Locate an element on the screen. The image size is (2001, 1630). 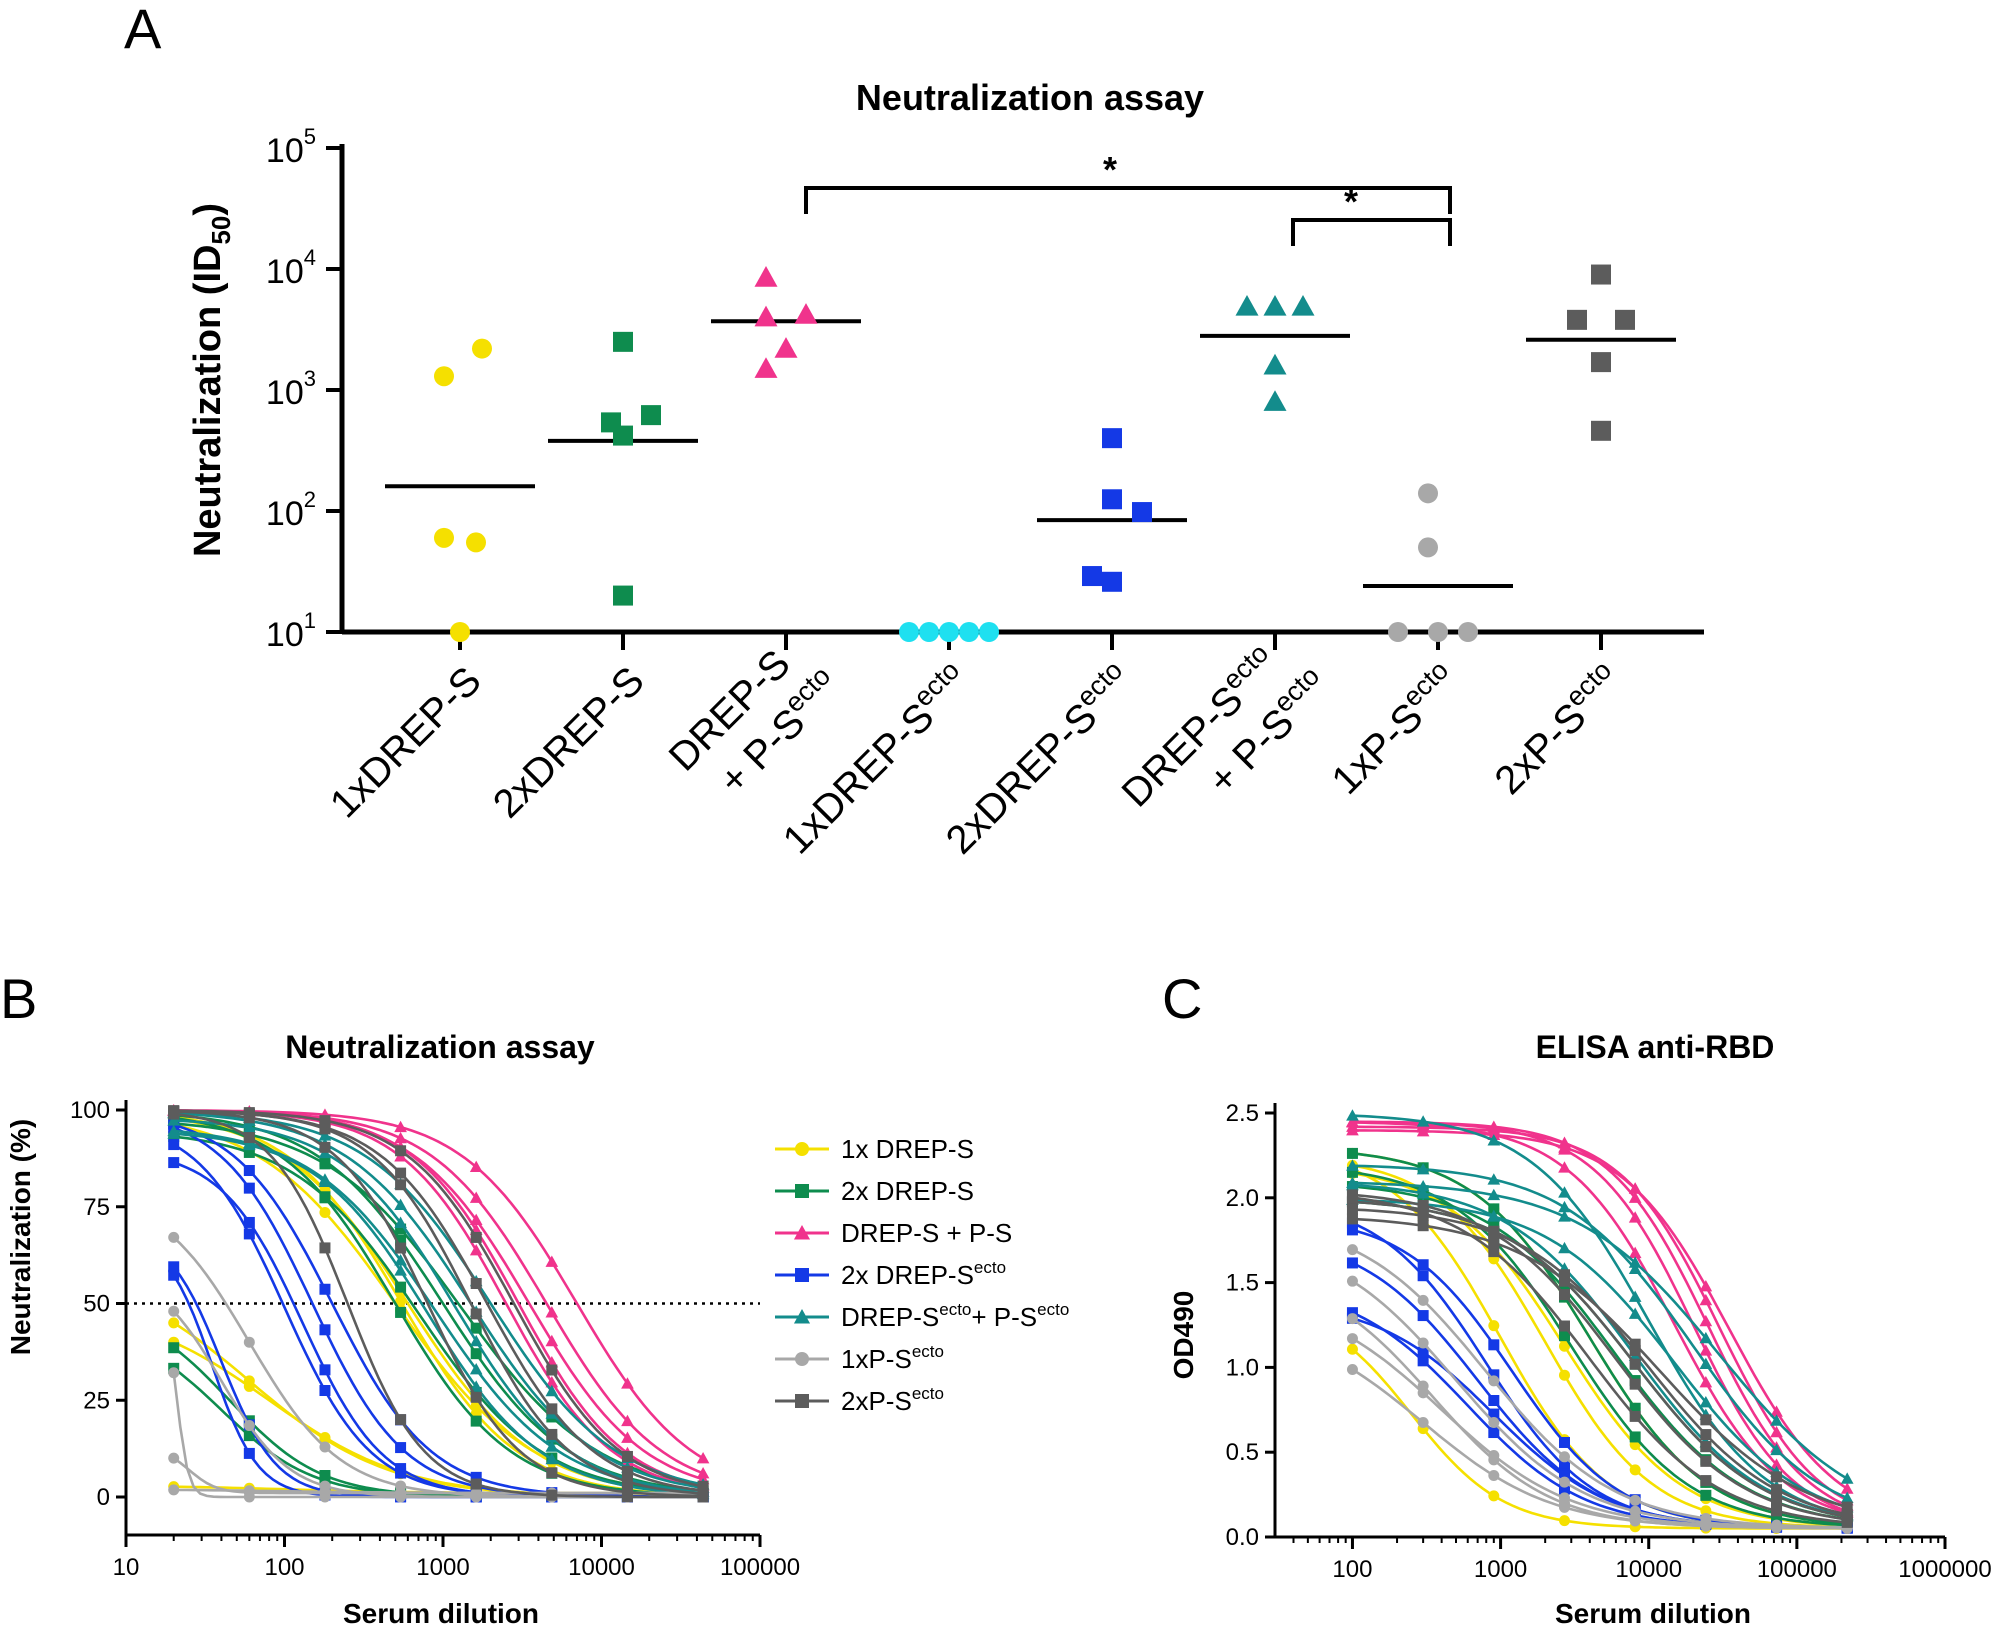
panel-b-curves is located at coordinates (438, 1303).